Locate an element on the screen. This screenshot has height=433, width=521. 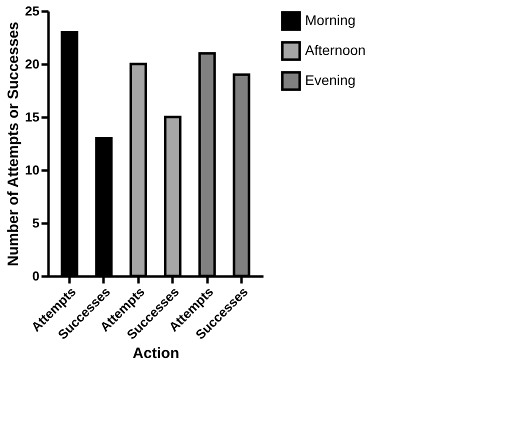
legend-label: Morning is located at coordinates (330, 20).